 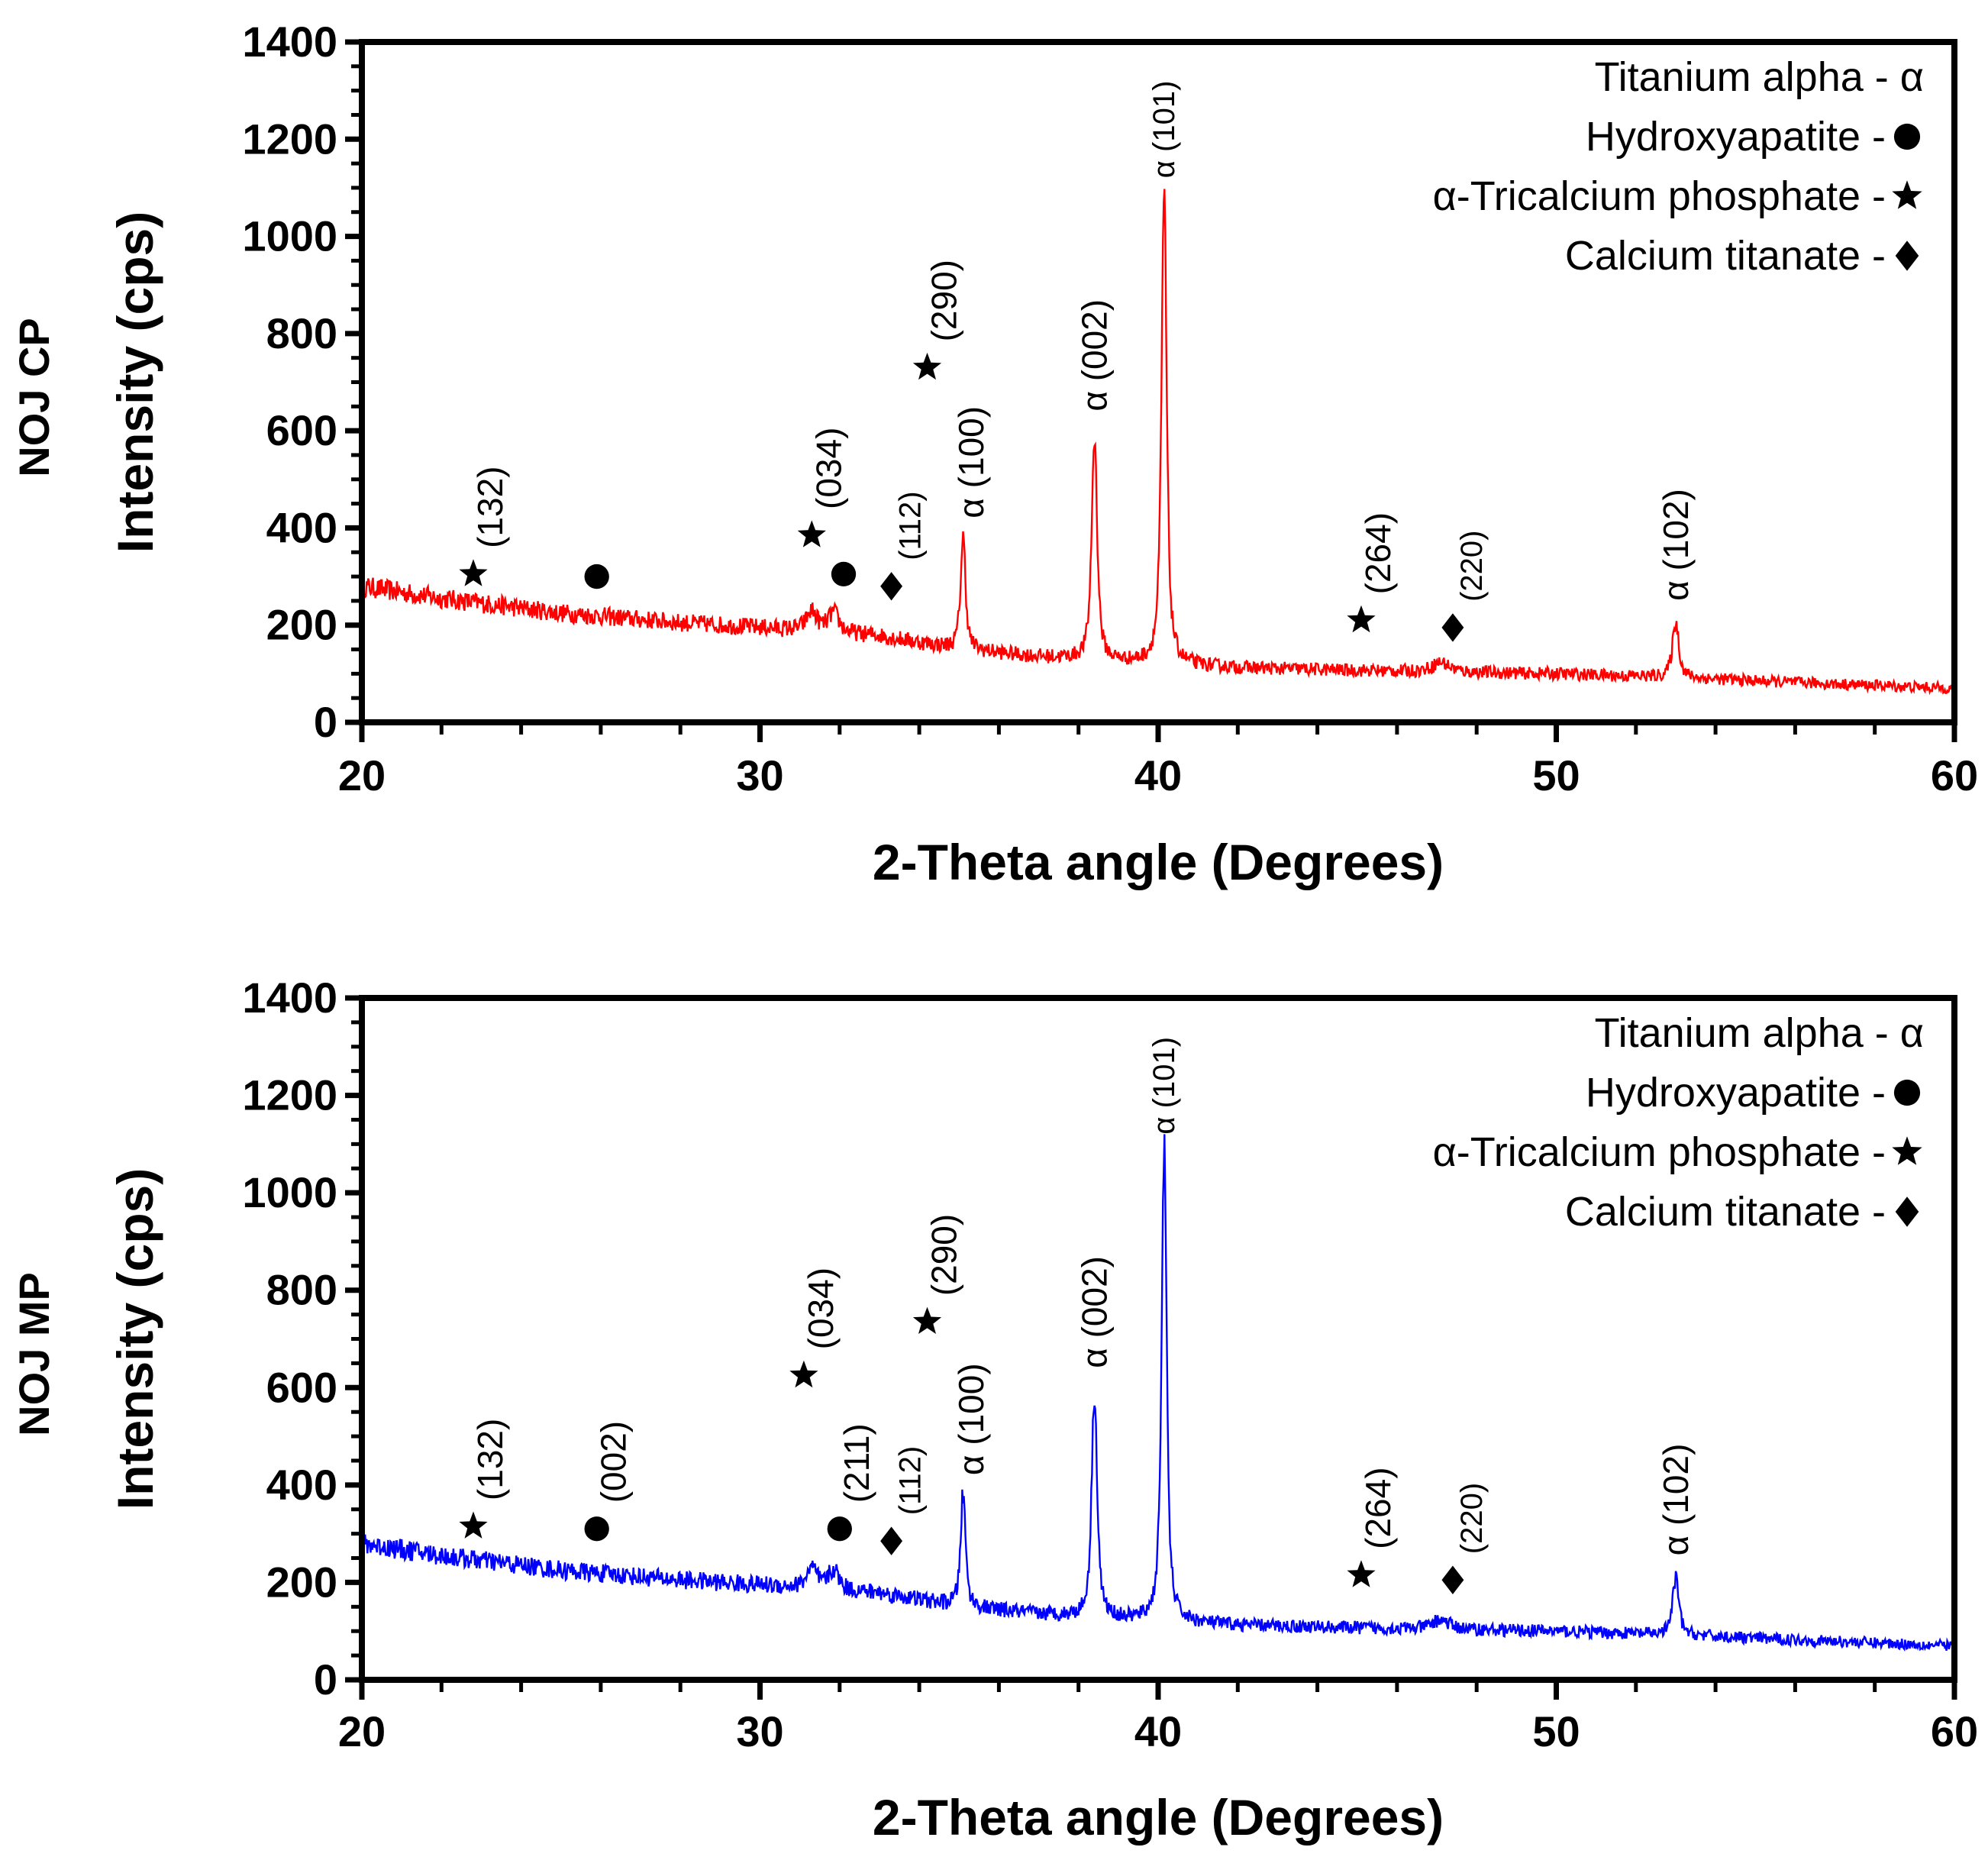 I want to click on peak-label: (211), so click(x=857, y=1463).